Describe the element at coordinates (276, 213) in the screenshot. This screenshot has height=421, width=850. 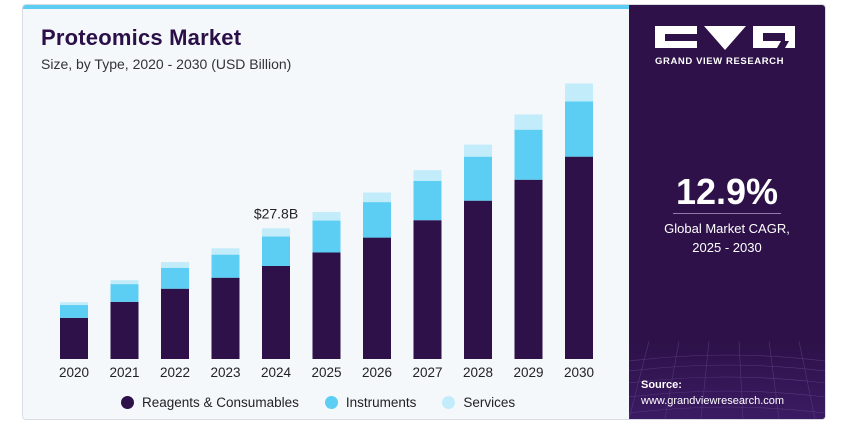
I see `data-label-2024: $27.8B` at that location.